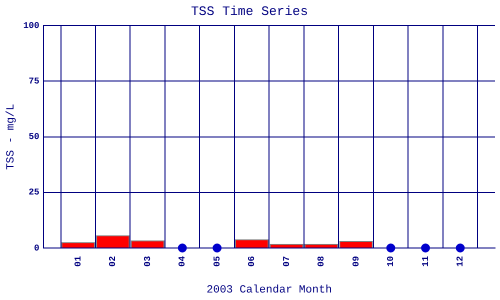 Image resolution: width=500 pixels, height=300 pixels. Describe the element at coordinates (34, 81) in the screenshot. I see `y-tick-label: 75` at that location.